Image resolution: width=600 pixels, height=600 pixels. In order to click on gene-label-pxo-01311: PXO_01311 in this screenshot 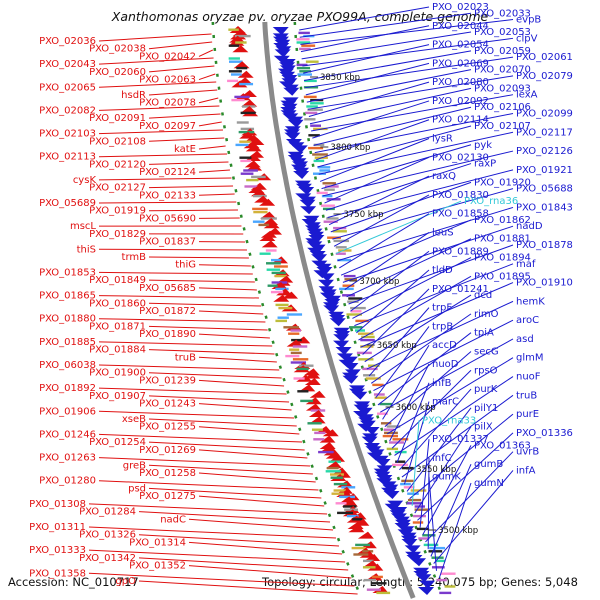, I will do `click(57, 527)`.